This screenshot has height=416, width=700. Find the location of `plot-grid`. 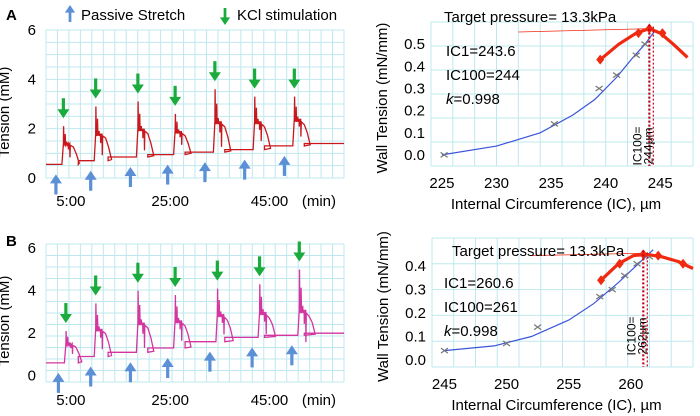

plot-grid is located at coordinates (195, 313).